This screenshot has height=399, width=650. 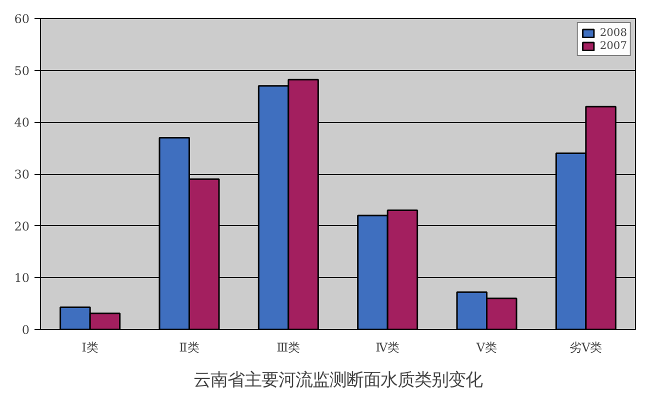 I want to click on y-tick-label: 50, so click(x=22, y=71).